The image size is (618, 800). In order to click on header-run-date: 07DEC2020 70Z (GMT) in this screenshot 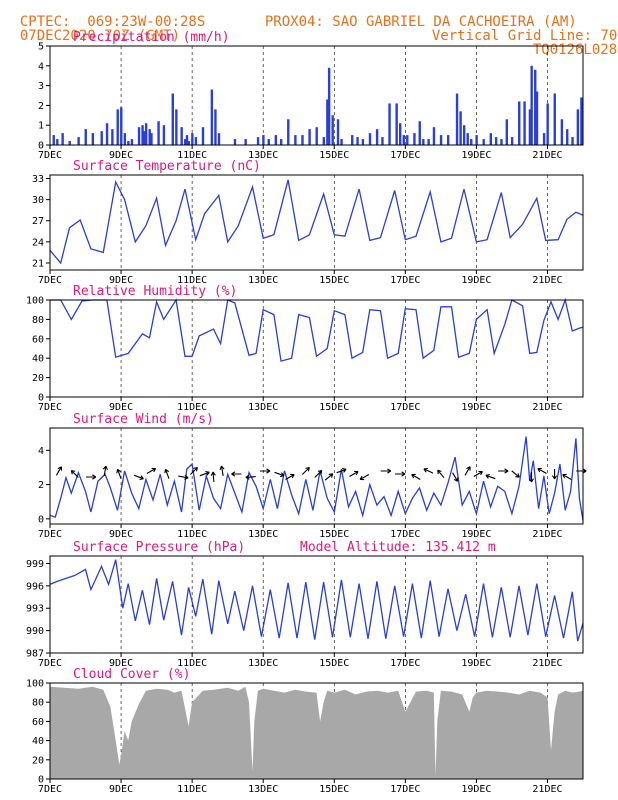, I will do `click(100, 36)`.